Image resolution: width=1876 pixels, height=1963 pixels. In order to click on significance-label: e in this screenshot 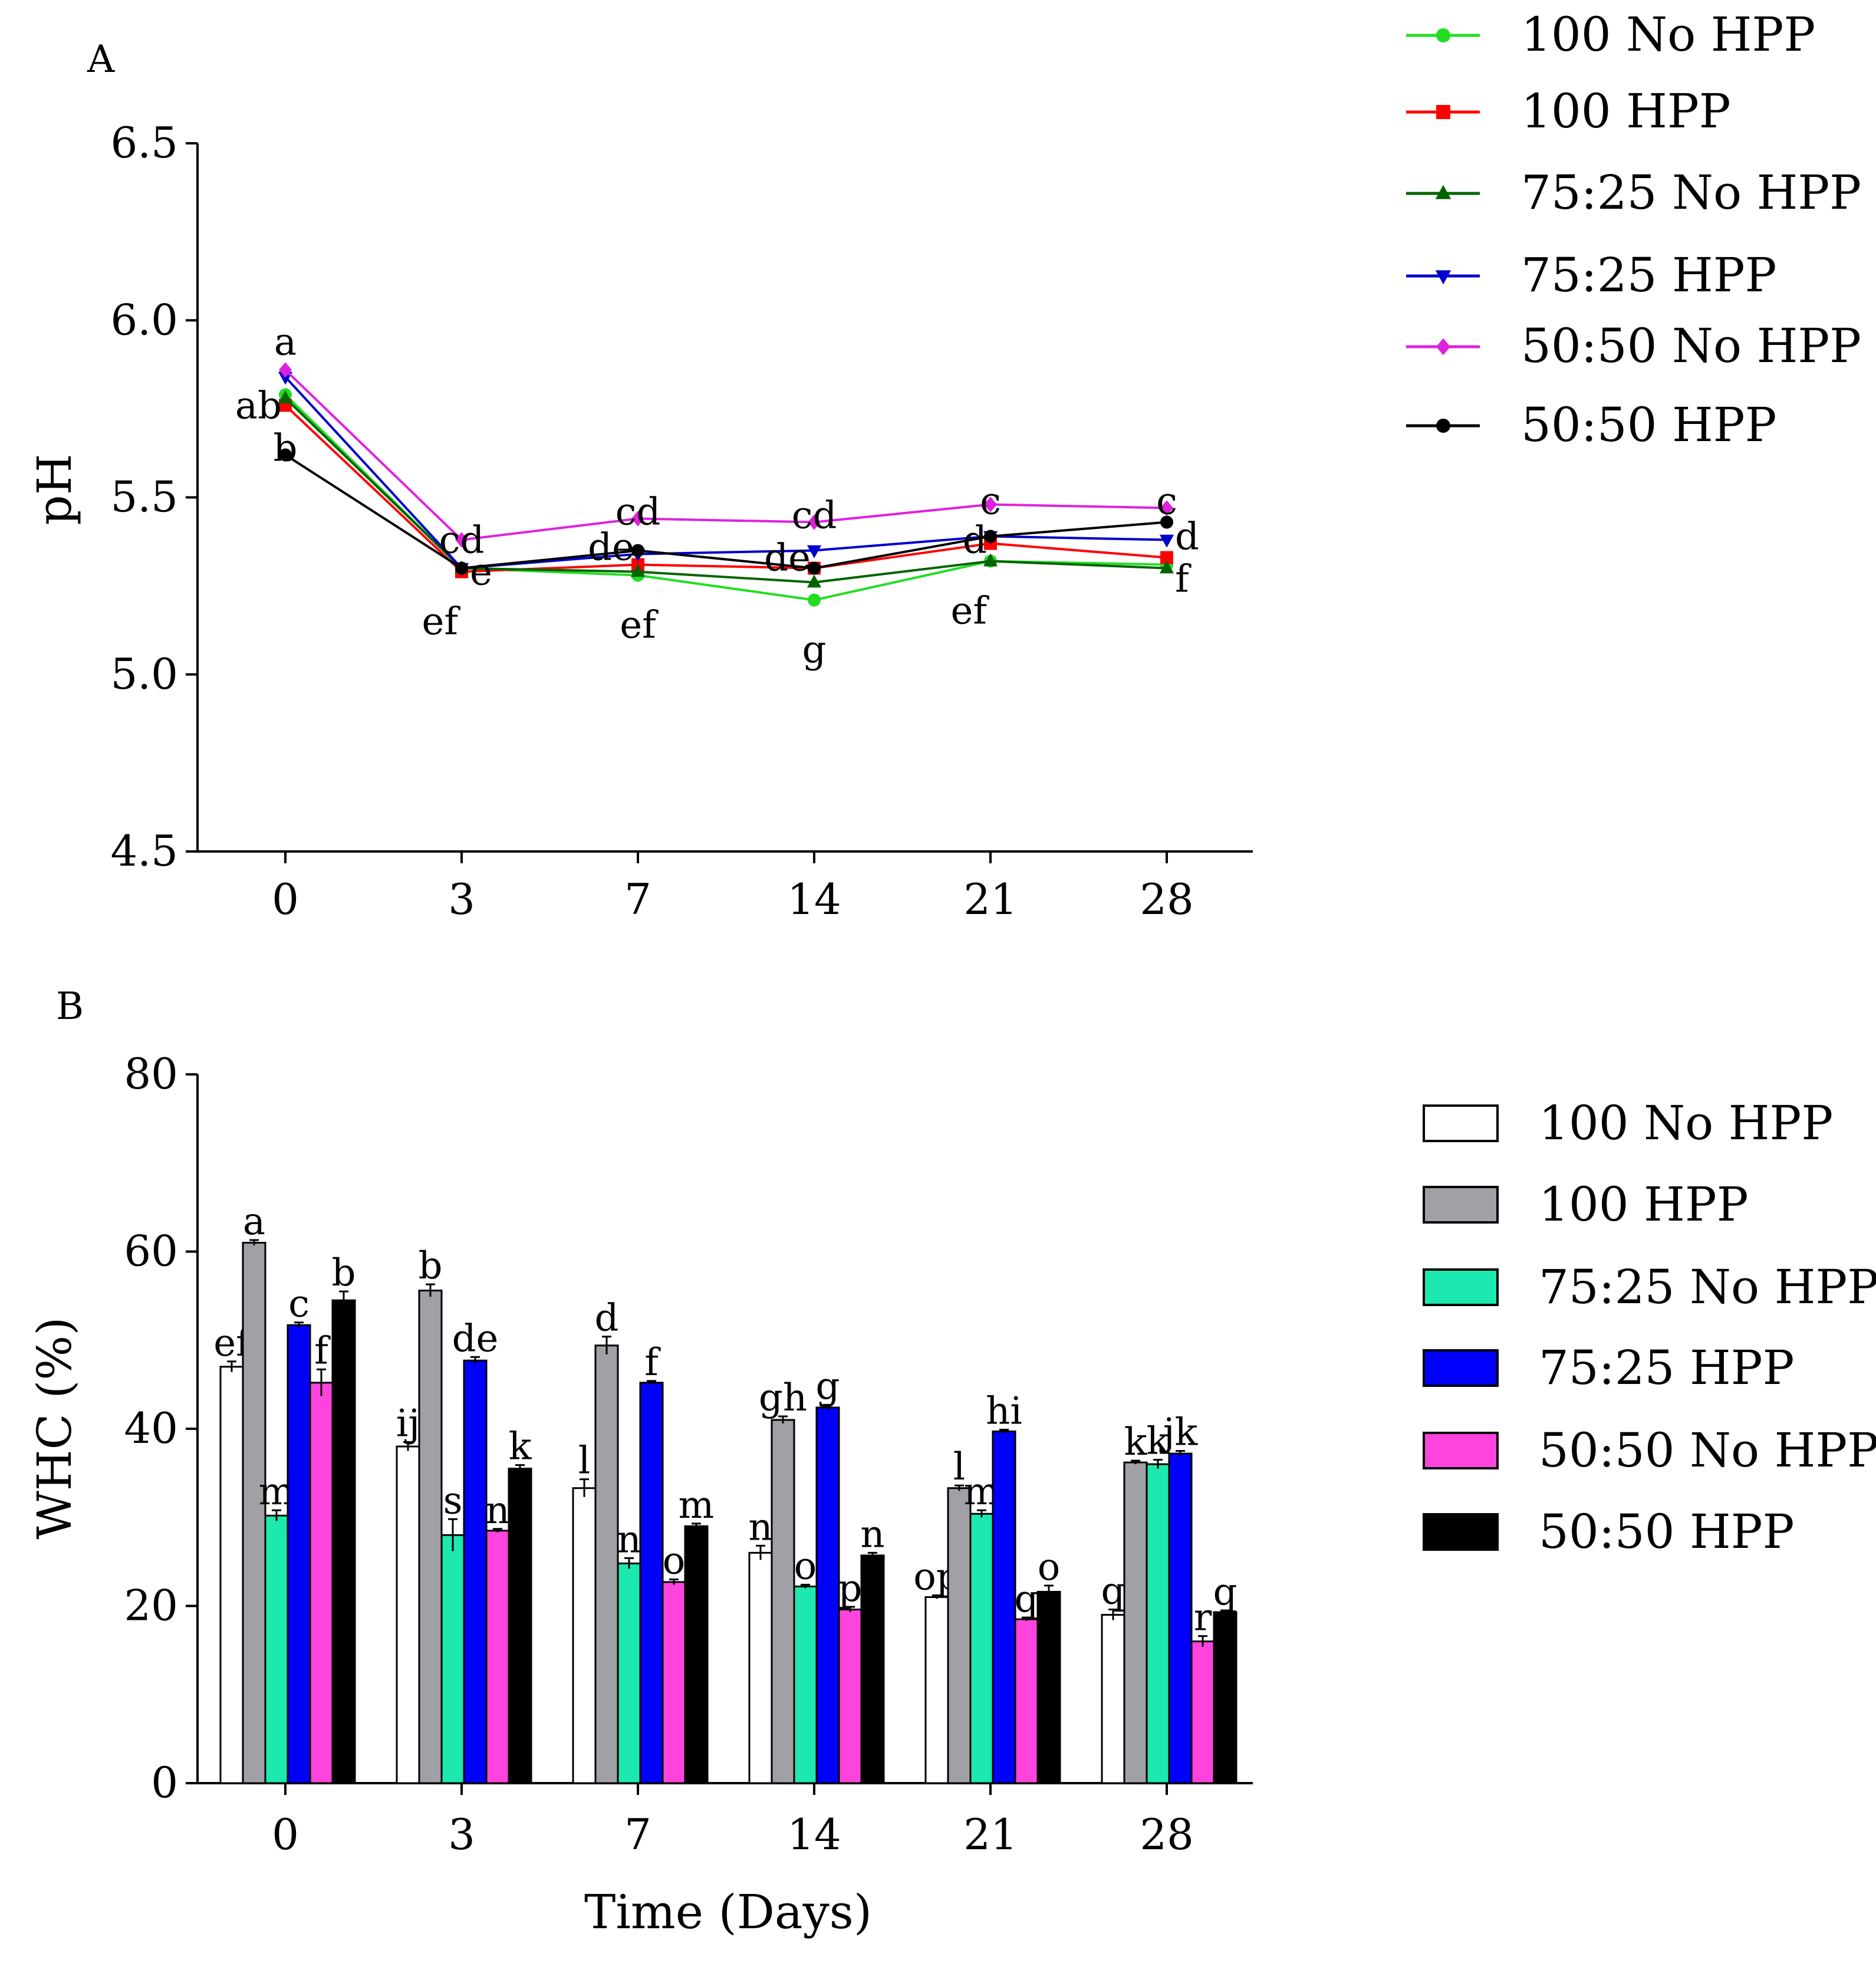, I will do `click(481, 572)`.